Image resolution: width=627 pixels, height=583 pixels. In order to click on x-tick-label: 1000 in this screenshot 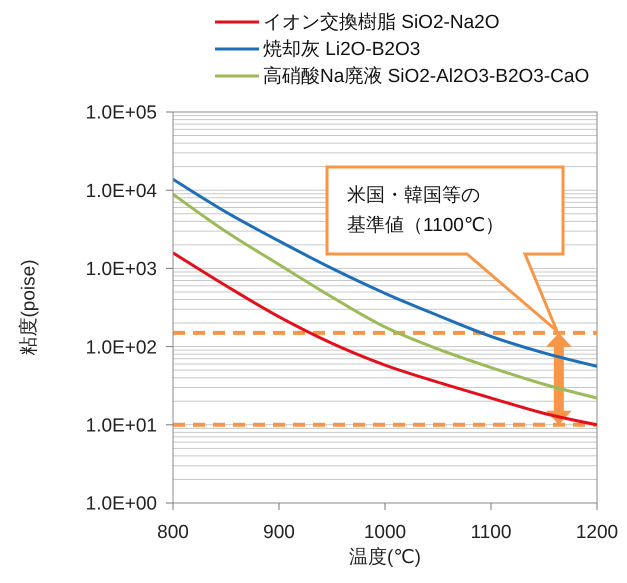, I will do `click(385, 533)`.